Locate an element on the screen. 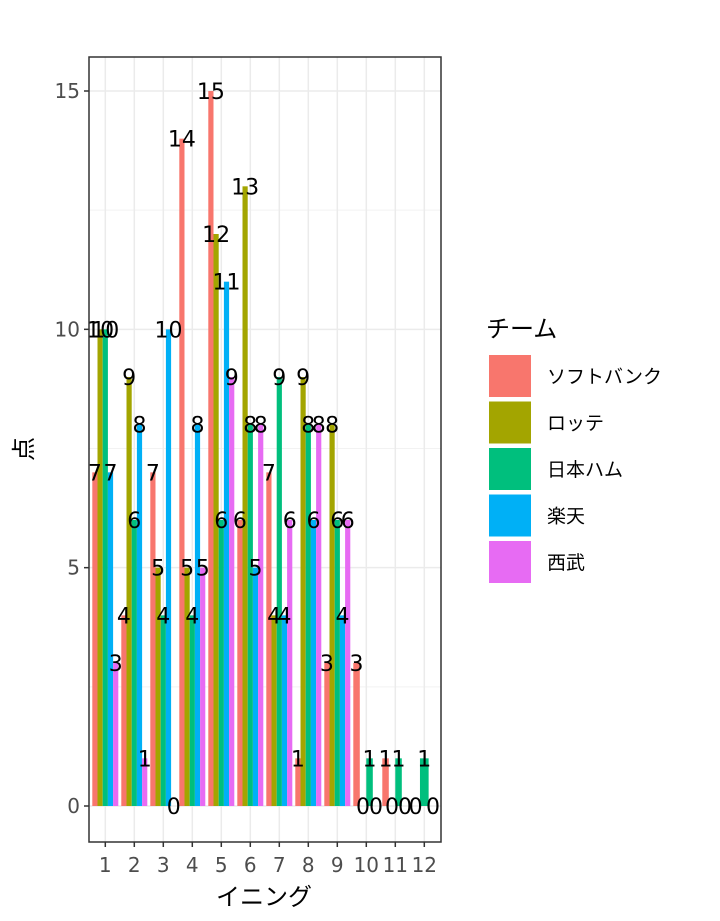 The height and width of the screenshot is (921, 720). data-label-3-series-1: 7 is located at coordinates (153, 473).